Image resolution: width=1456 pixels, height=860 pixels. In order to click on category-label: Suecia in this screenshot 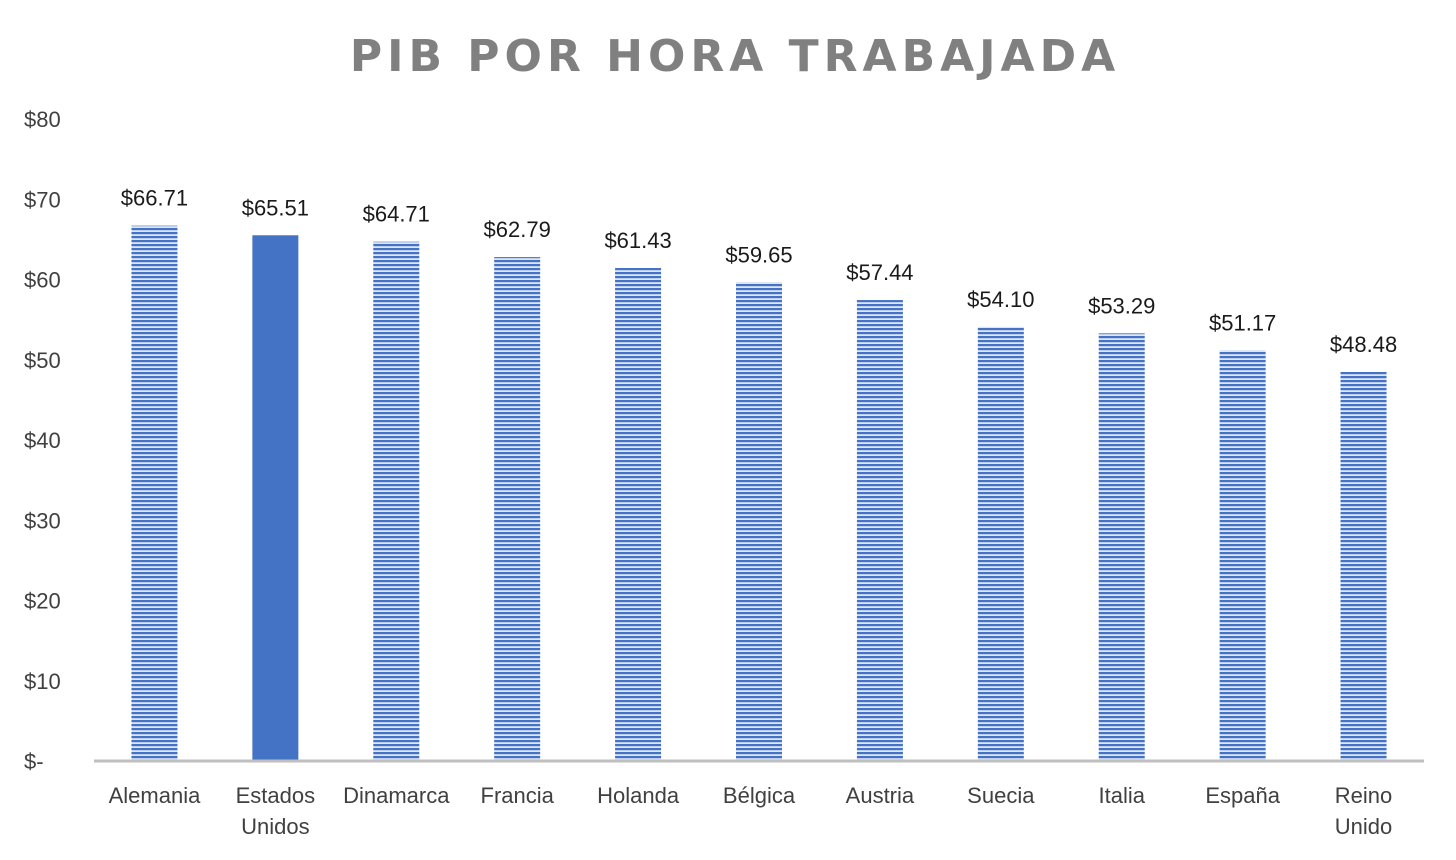, I will do `click(1001, 795)`.